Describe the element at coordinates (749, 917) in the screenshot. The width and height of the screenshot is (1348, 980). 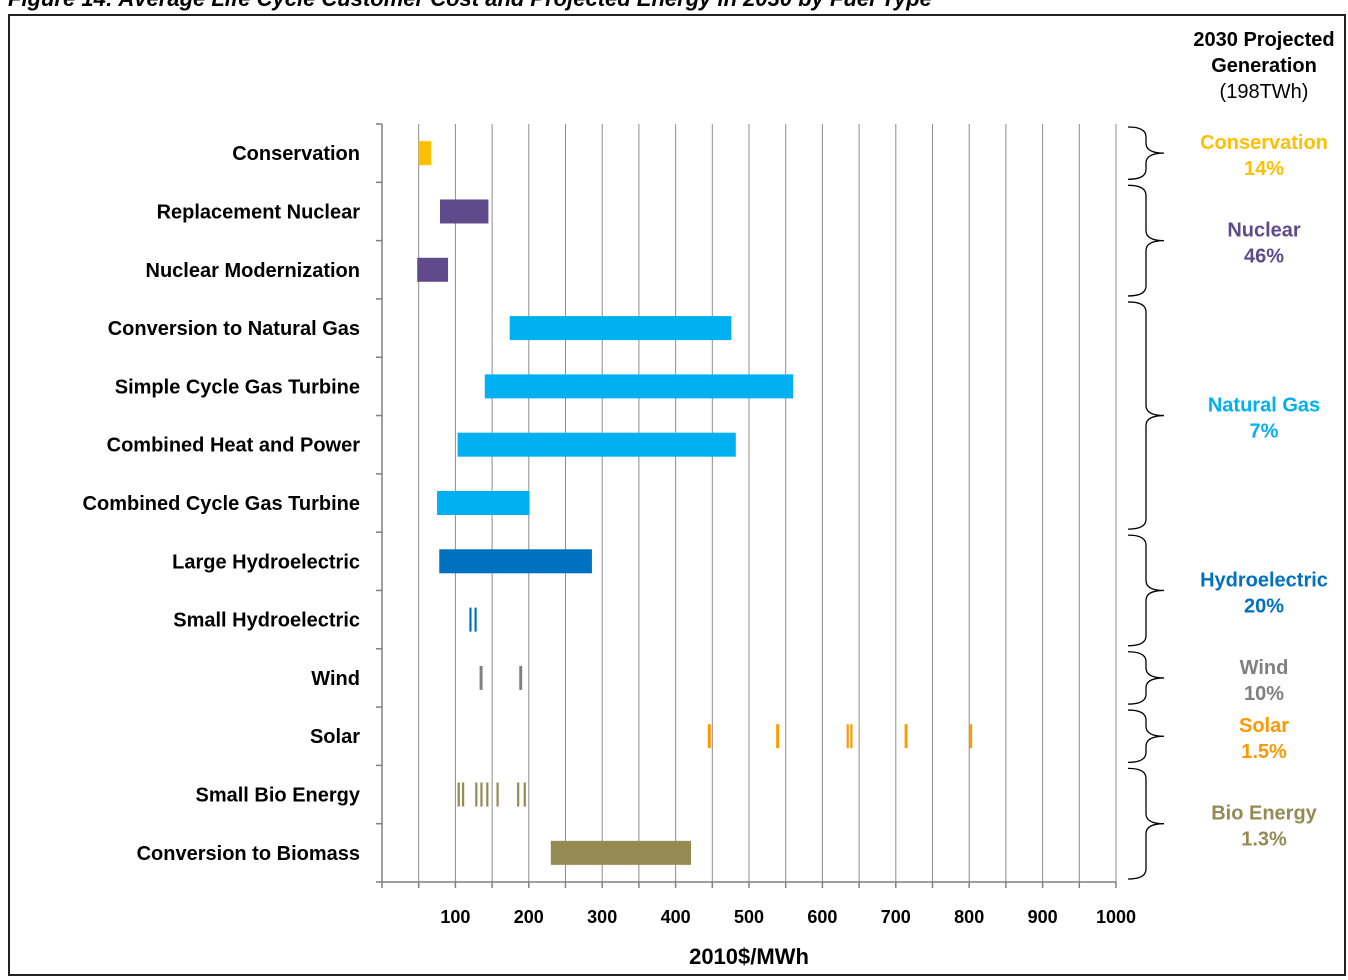
I see `x-tick-label: 500` at that location.